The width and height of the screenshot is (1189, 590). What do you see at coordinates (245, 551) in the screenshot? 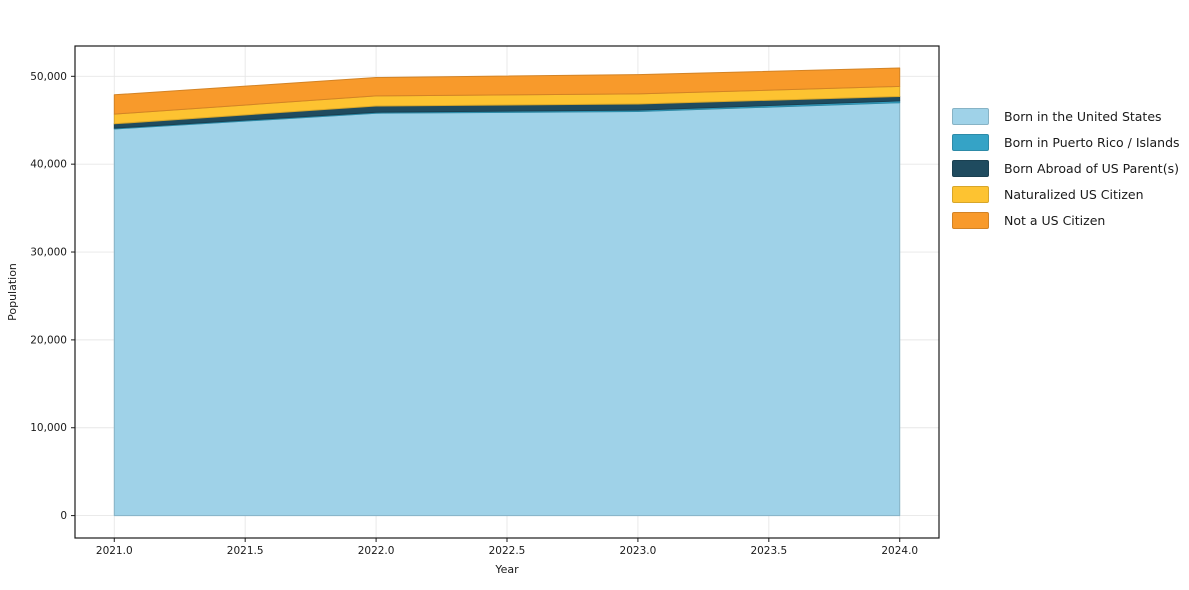
I see `x-tick-label: 2021.5` at bounding box center [245, 551].